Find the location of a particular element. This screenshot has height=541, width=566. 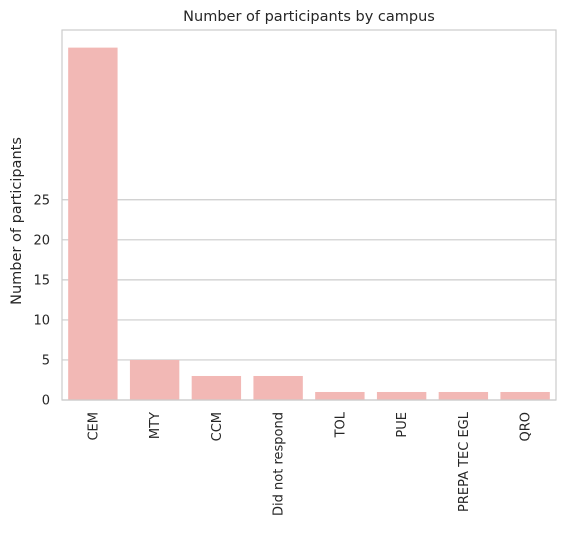

x-tick-label: Did not respond is located at coordinates (279, 464).